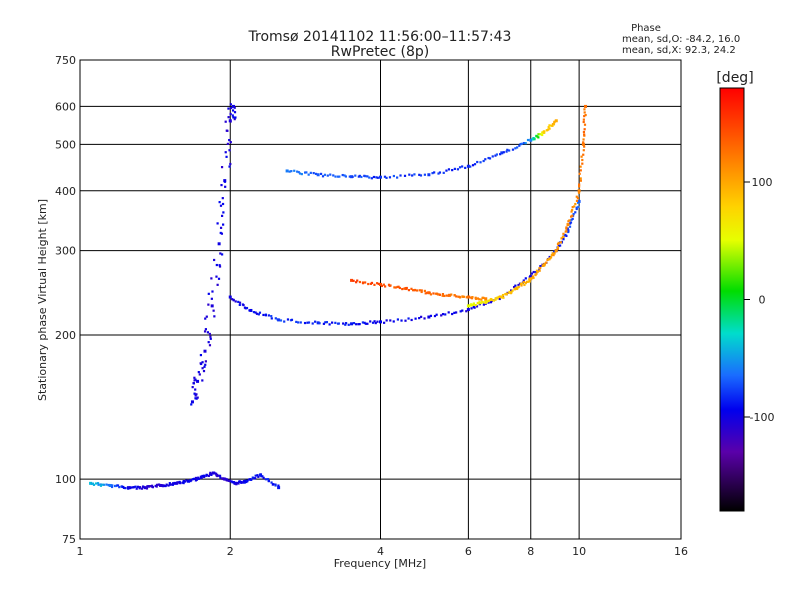 The height and width of the screenshot is (600, 800). What do you see at coordinates (383, 551) in the screenshot?
I see `x-axis-ticks: 1 2 4 6 8 10 16` at bounding box center [383, 551].